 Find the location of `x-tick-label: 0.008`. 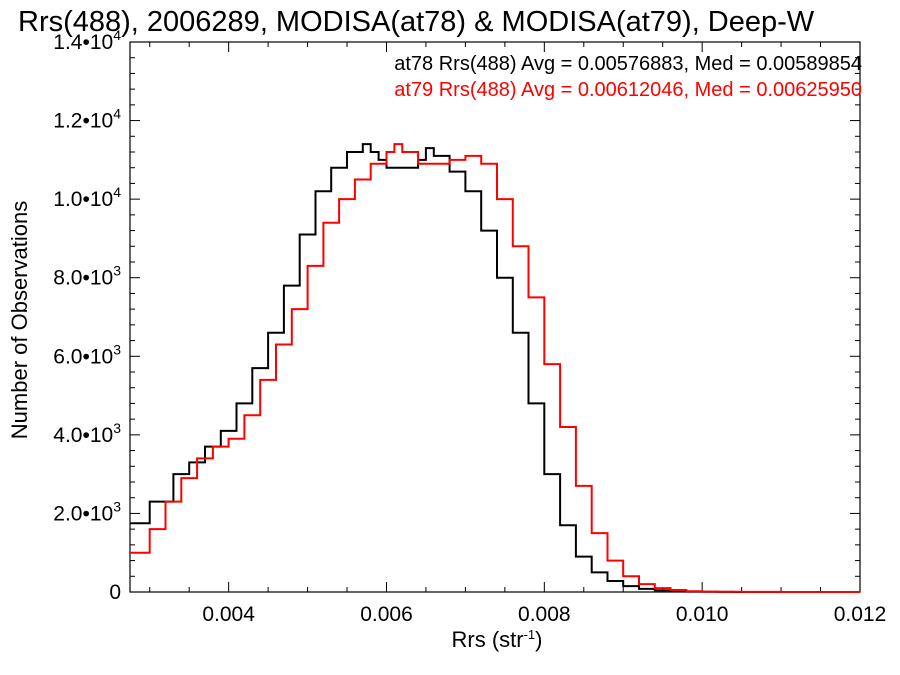

x-tick-label: 0.008 is located at coordinates (544, 614).